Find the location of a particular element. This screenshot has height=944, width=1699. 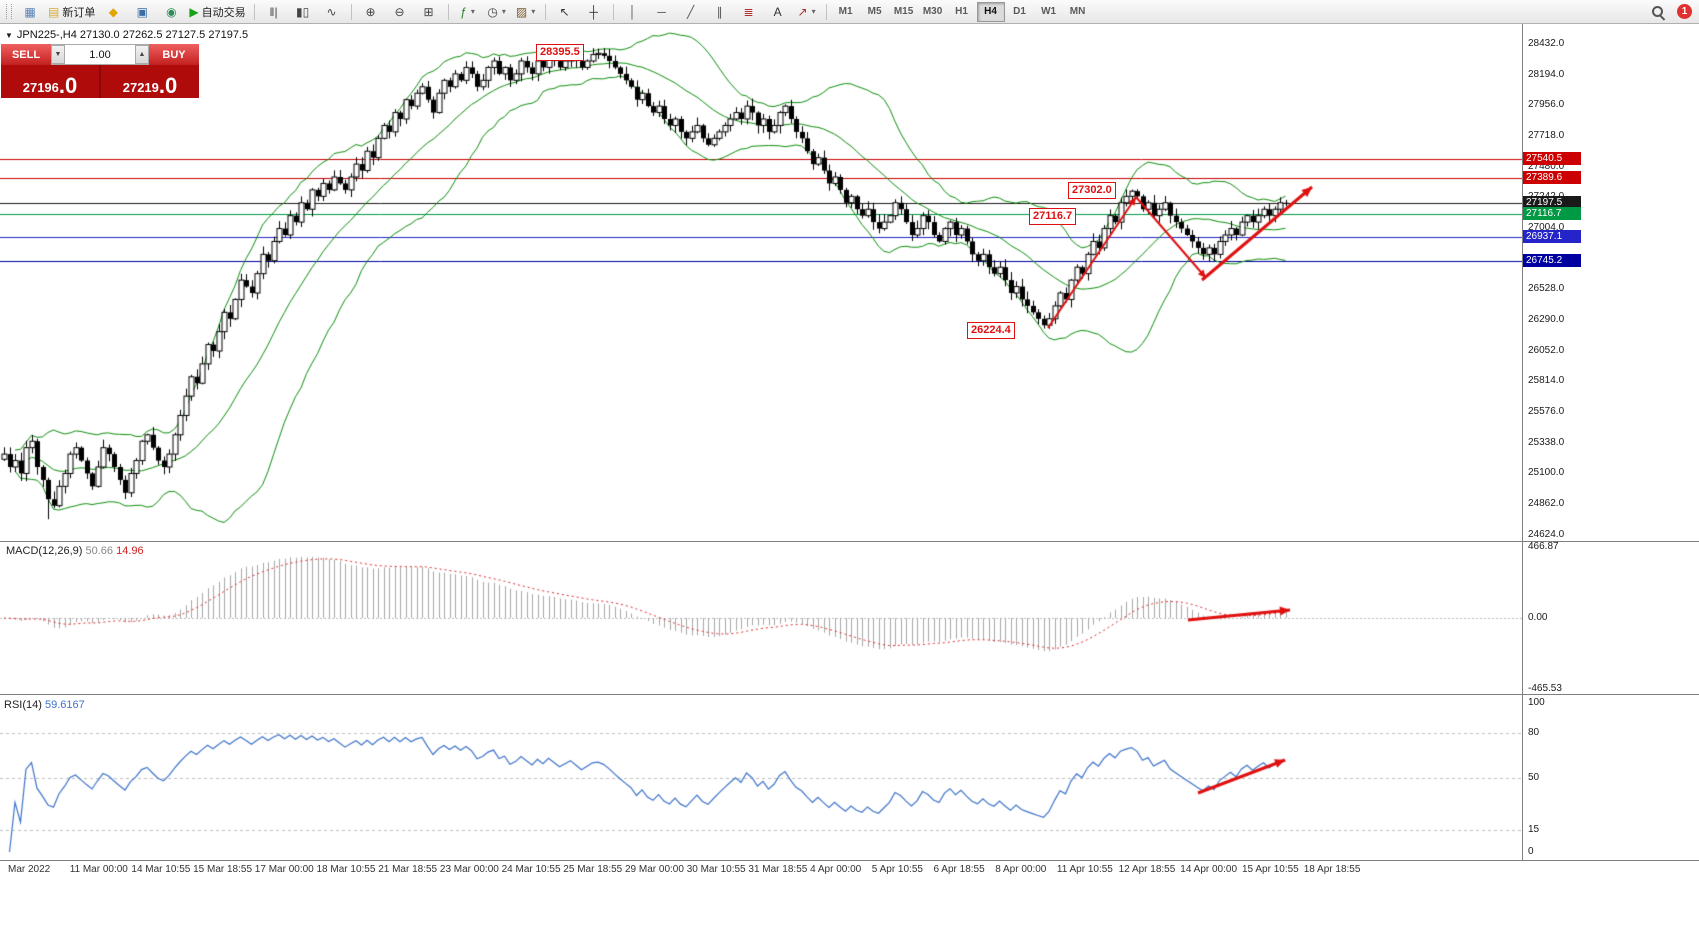

templates-button: ▨ ▾ is located at coordinates (526, 12).